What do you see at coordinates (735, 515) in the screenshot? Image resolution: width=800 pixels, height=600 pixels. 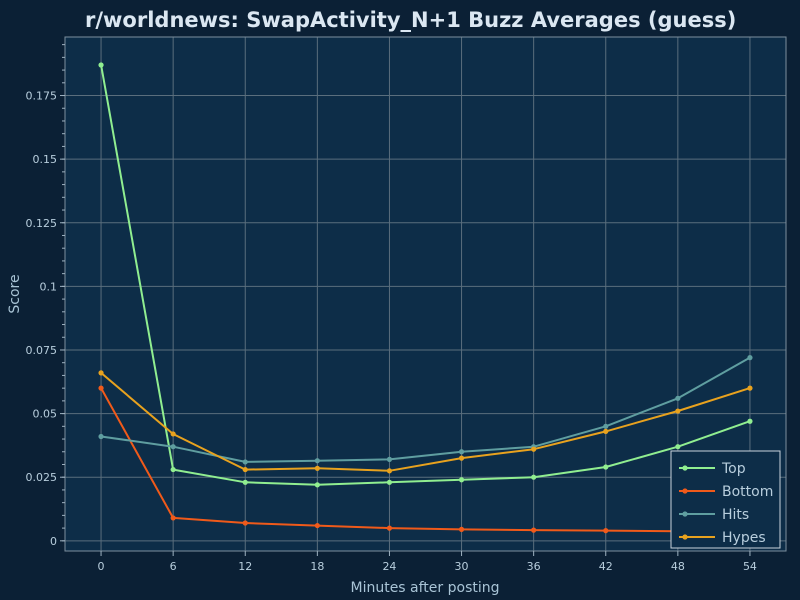 I see `legend-label-hits: Hits` at bounding box center [735, 515].